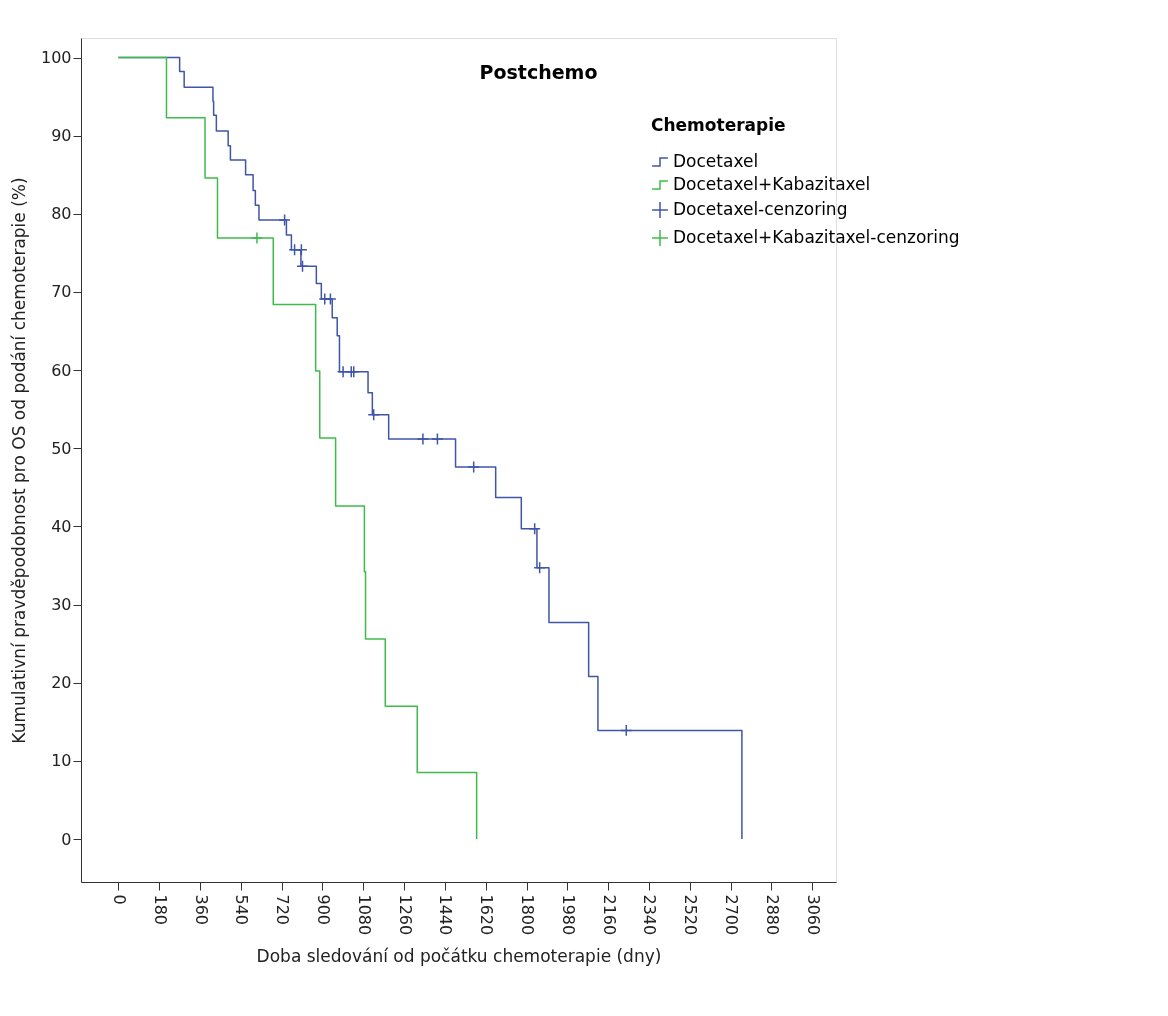  Describe the element at coordinates (772, 915) in the screenshot. I see `x-tick-label: 2880` at that location.